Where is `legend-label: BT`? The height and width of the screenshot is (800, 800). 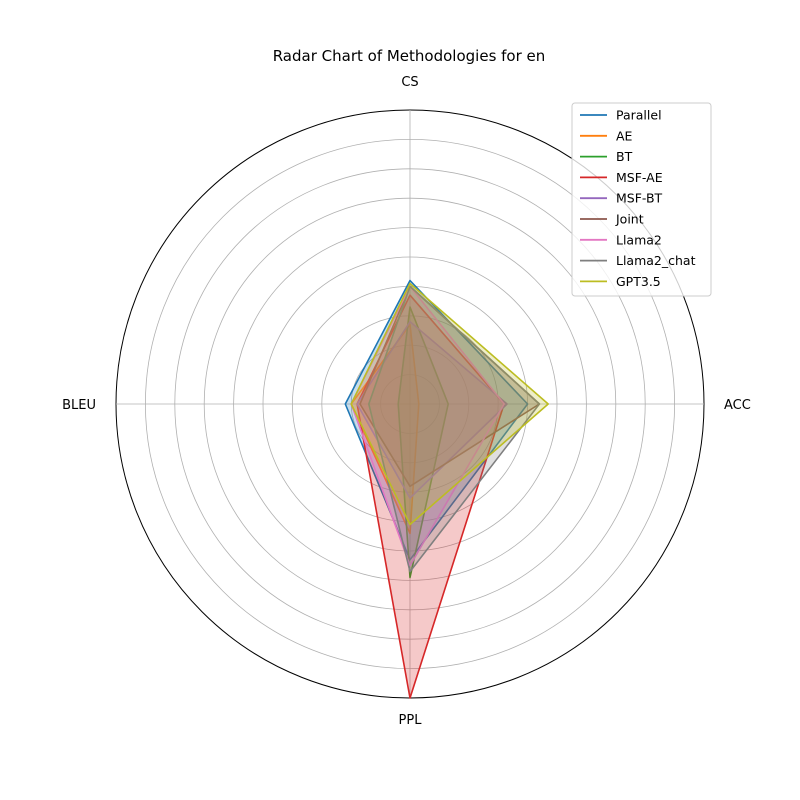 legend-label: BT is located at coordinates (624, 156).